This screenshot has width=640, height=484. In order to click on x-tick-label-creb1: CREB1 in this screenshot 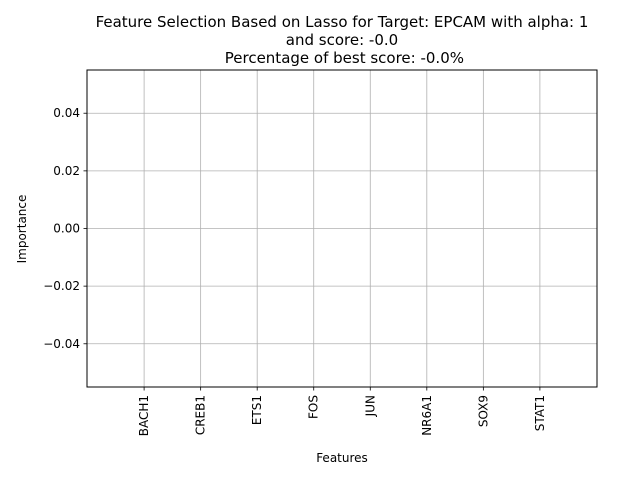, I will do `click(201, 415)`.